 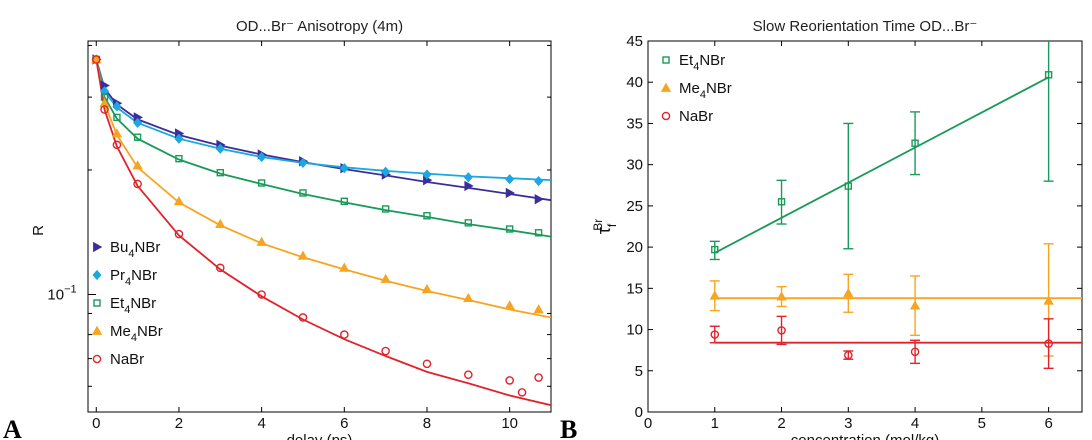 What do you see at coordinates (70, 290) in the screenshot?
I see `y-tick-exponent: −1` at bounding box center [70, 290].